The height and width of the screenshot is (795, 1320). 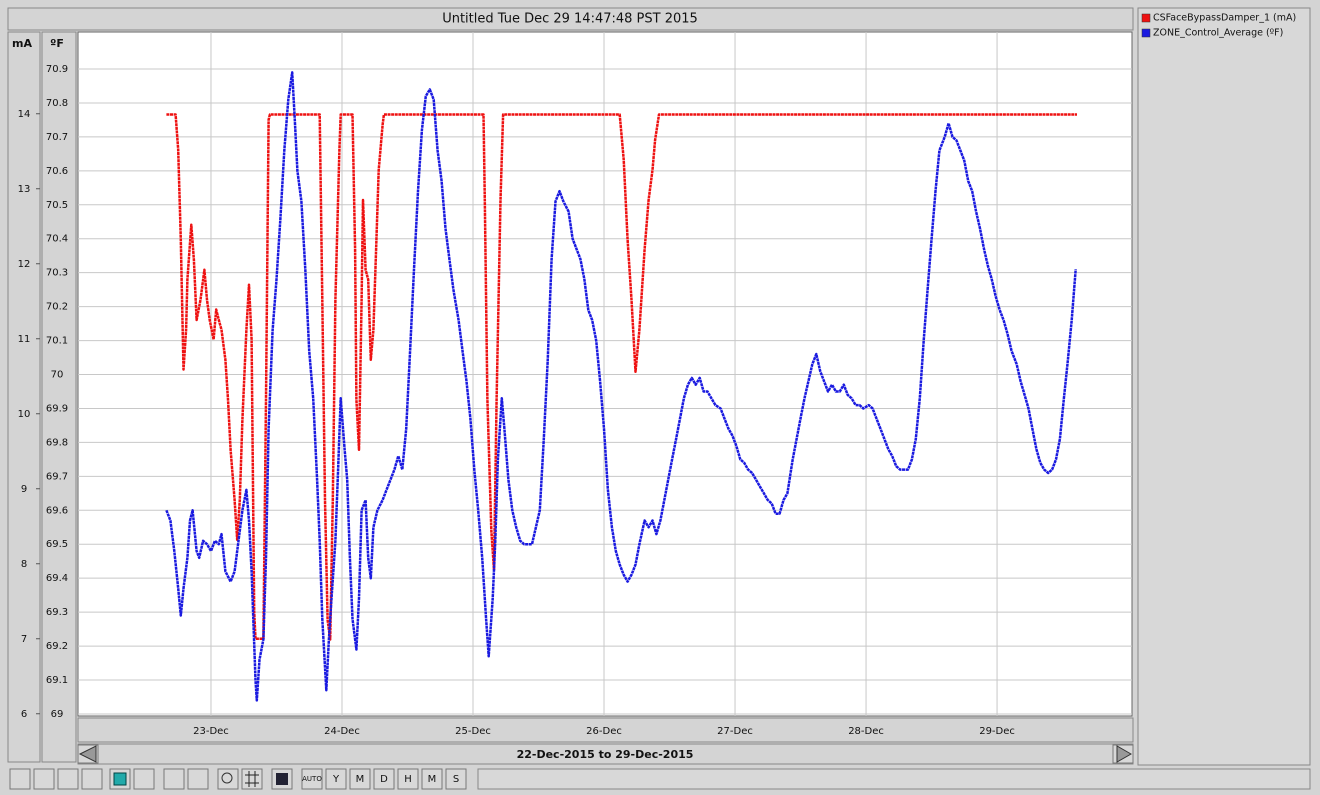 I want to click on range-button-label: H, so click(x=408, y=779).